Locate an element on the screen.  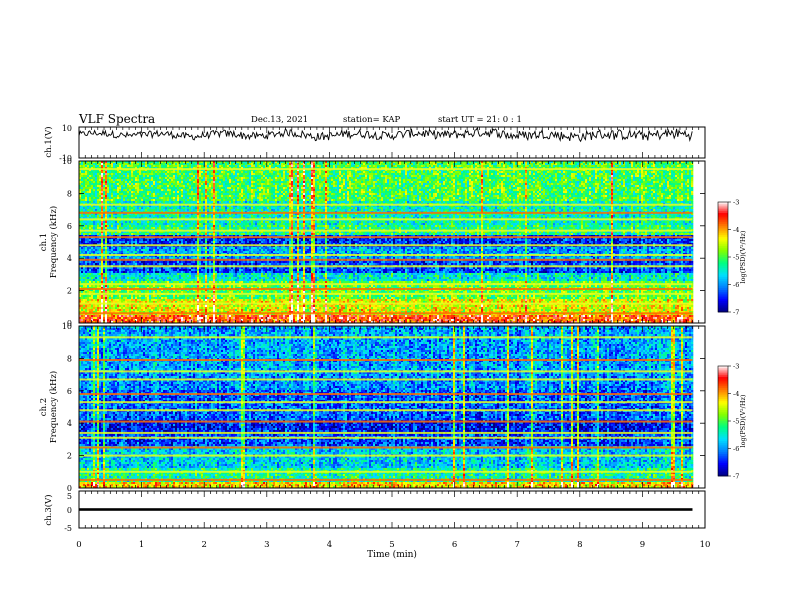
time-tick-label: 1 is located at coordinates (141, 545).